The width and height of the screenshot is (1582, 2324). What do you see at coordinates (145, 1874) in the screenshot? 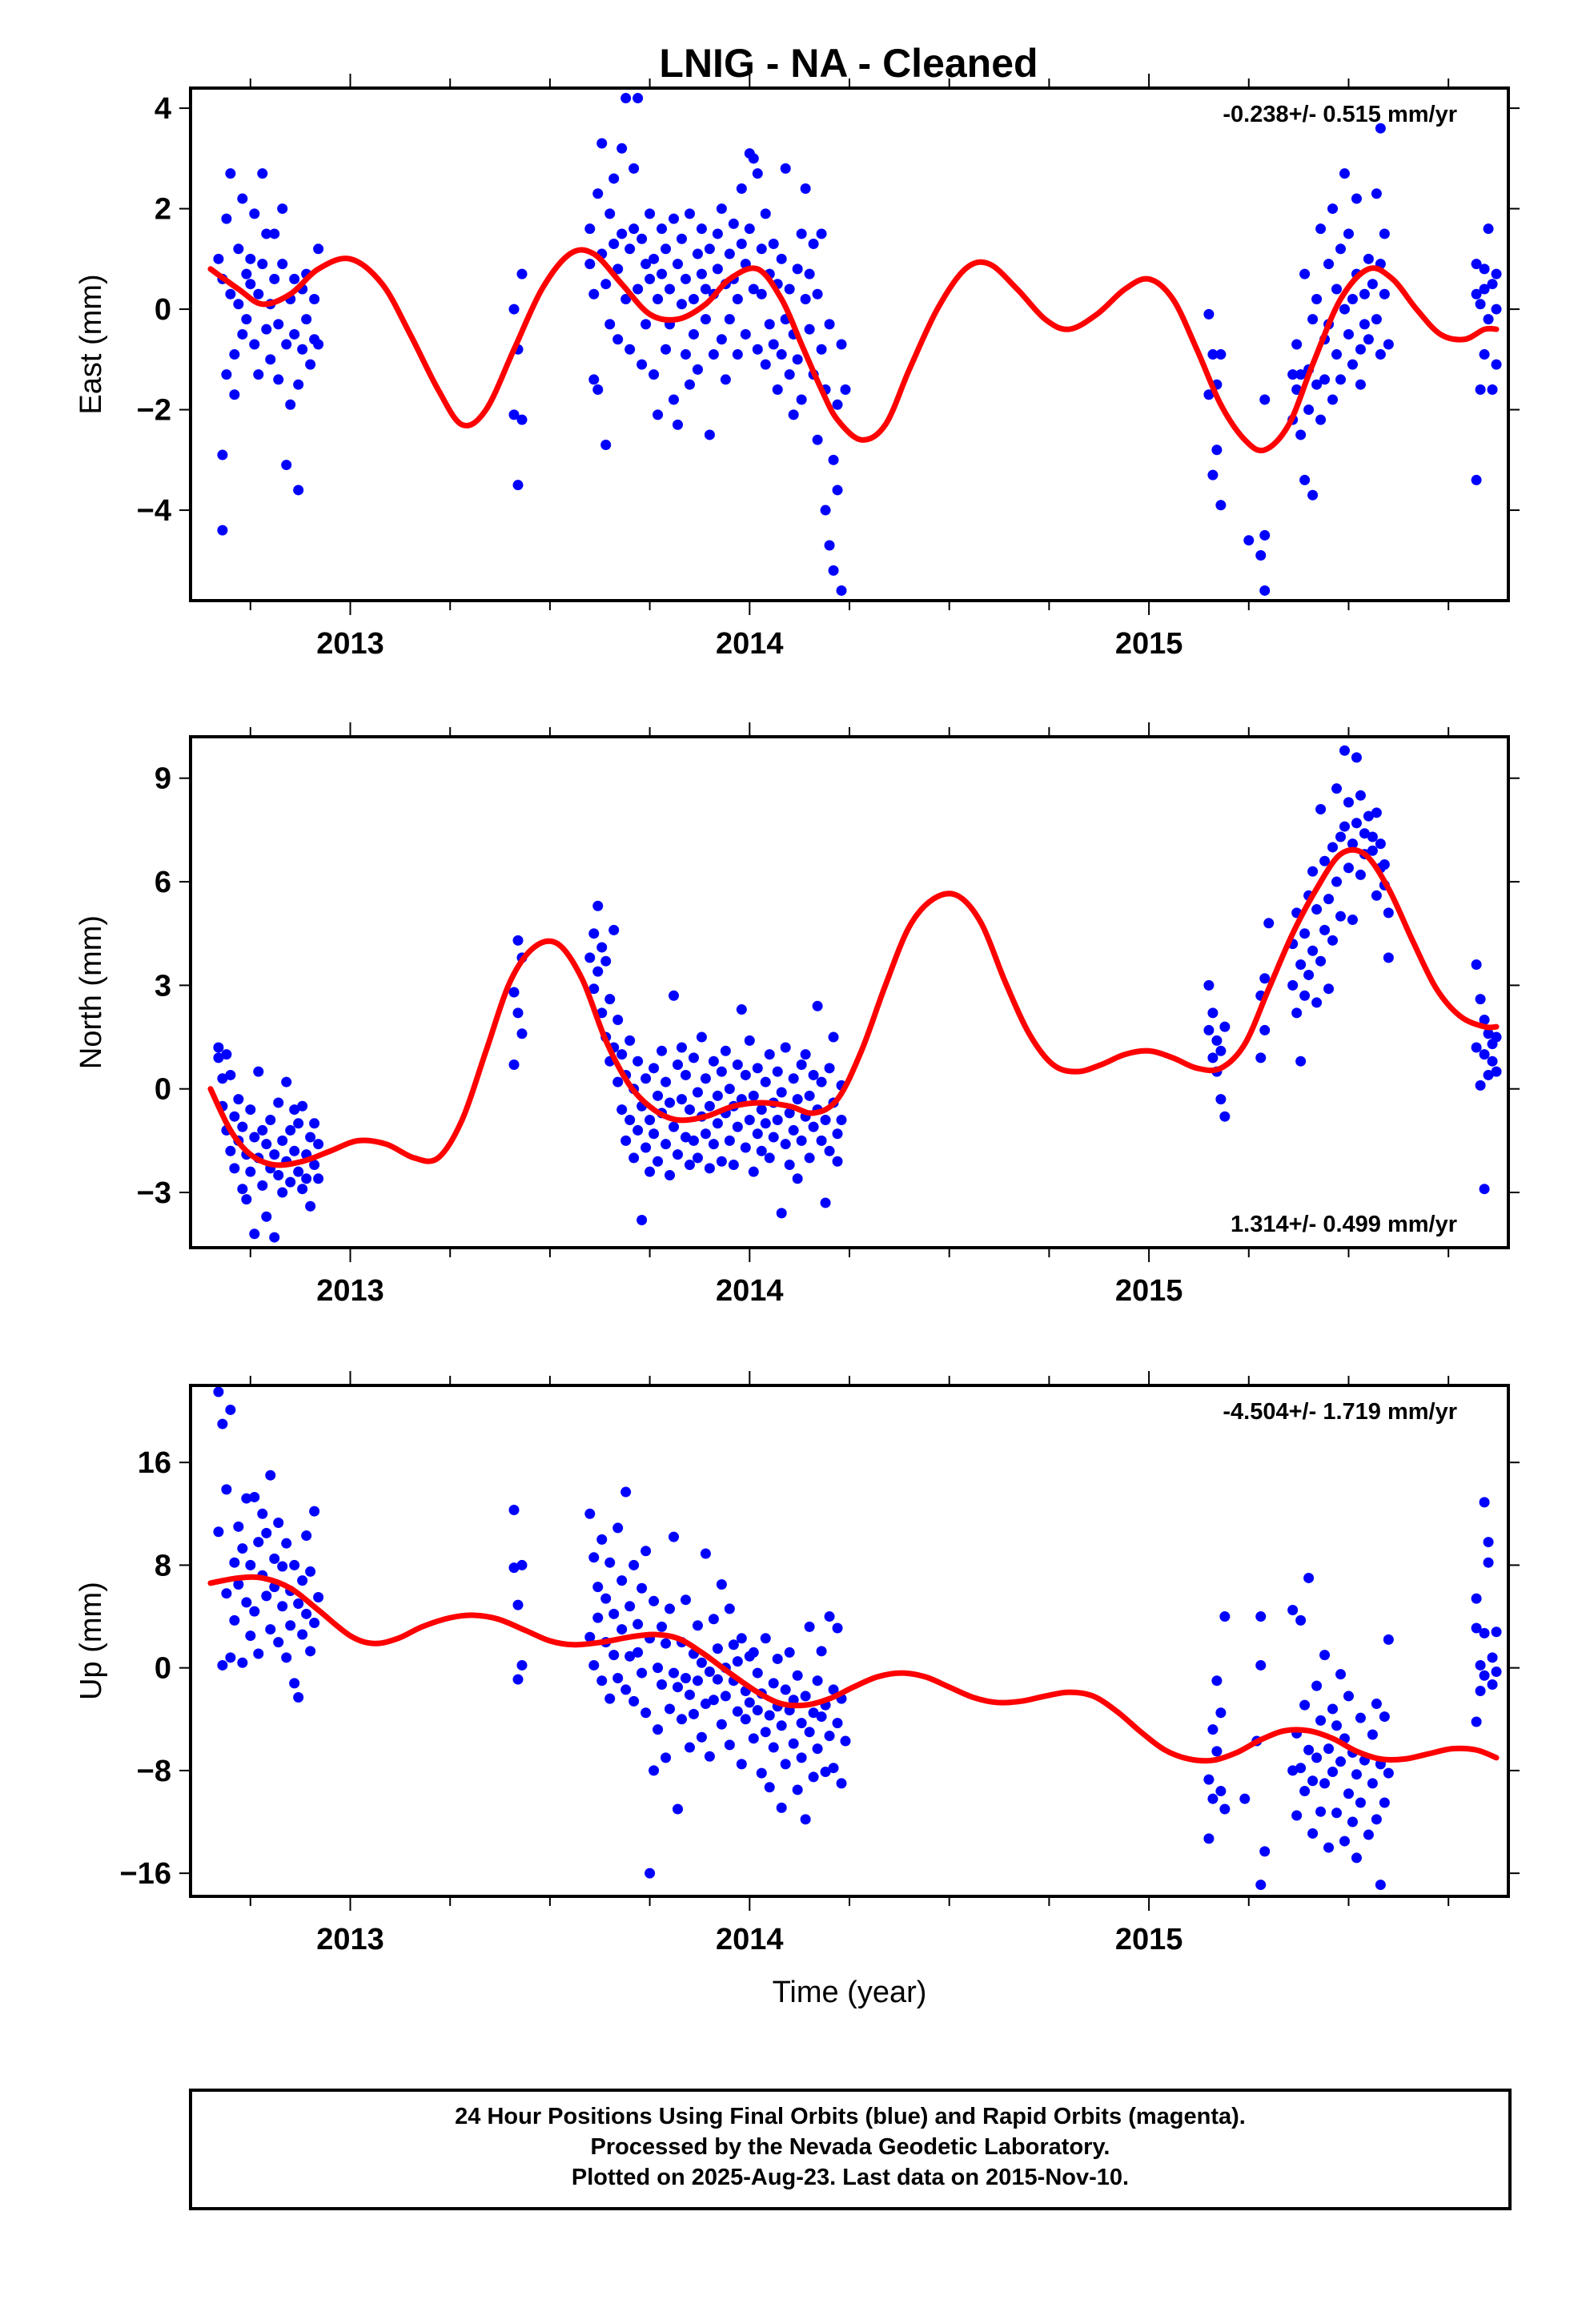
I see `y-tick-label: −16` at bounding box center [145, 1874].